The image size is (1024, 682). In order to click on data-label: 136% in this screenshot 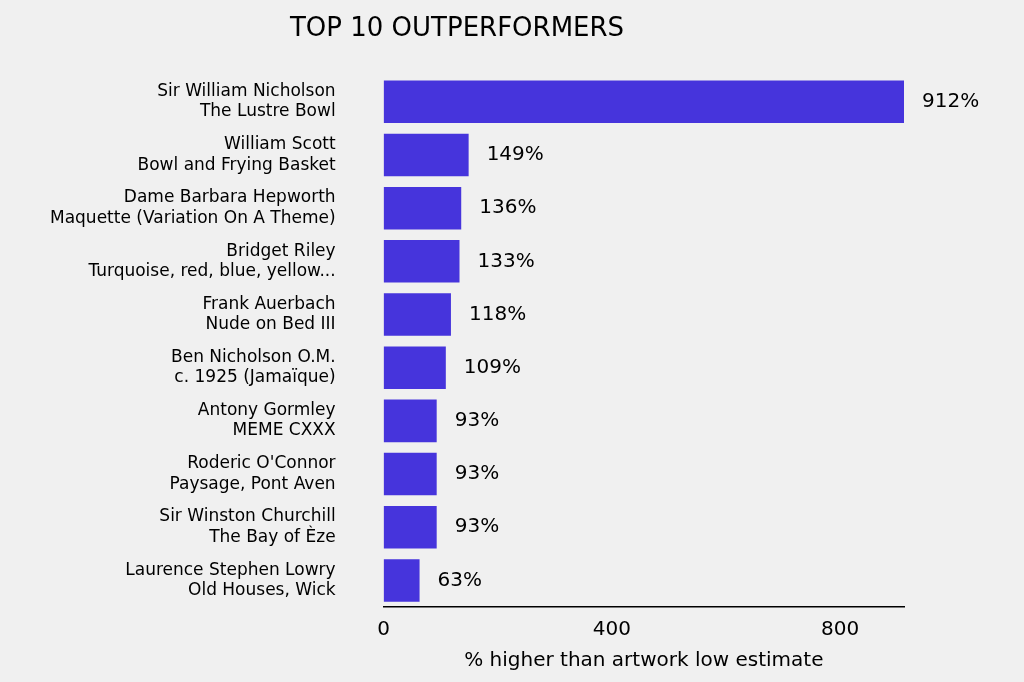, I will do `click(508, 206)`.